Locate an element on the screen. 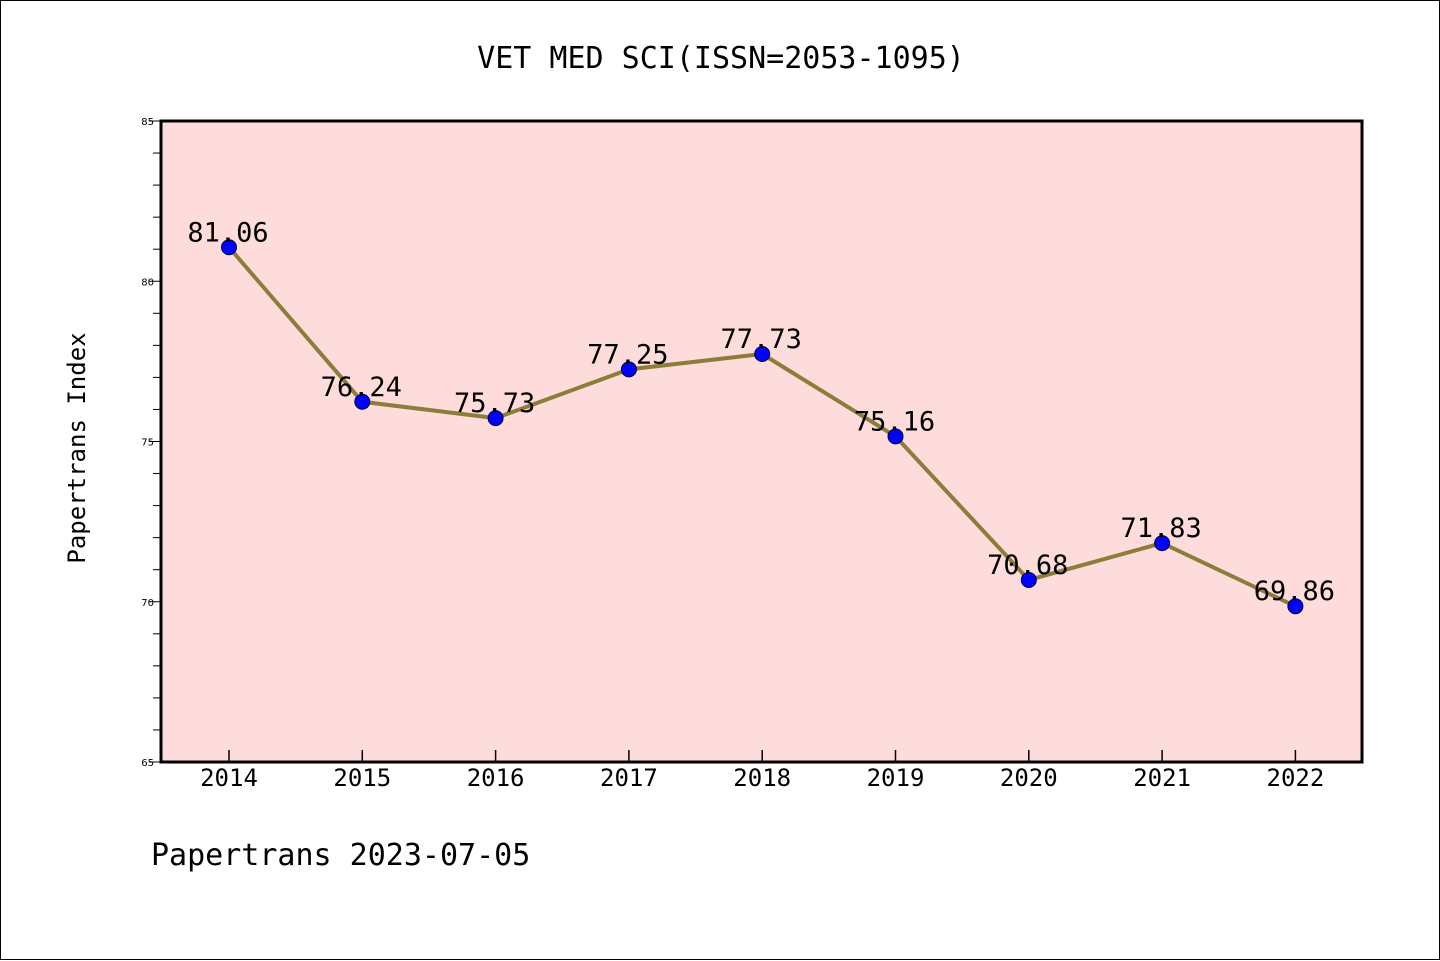  x-tick-label: 2019 is located at coordinates (896, 778).